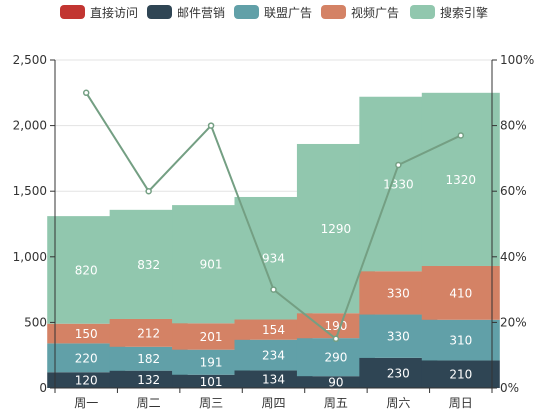 The image size is (550, 420). I want to click on legend-swatch-email, so click(159, 12).